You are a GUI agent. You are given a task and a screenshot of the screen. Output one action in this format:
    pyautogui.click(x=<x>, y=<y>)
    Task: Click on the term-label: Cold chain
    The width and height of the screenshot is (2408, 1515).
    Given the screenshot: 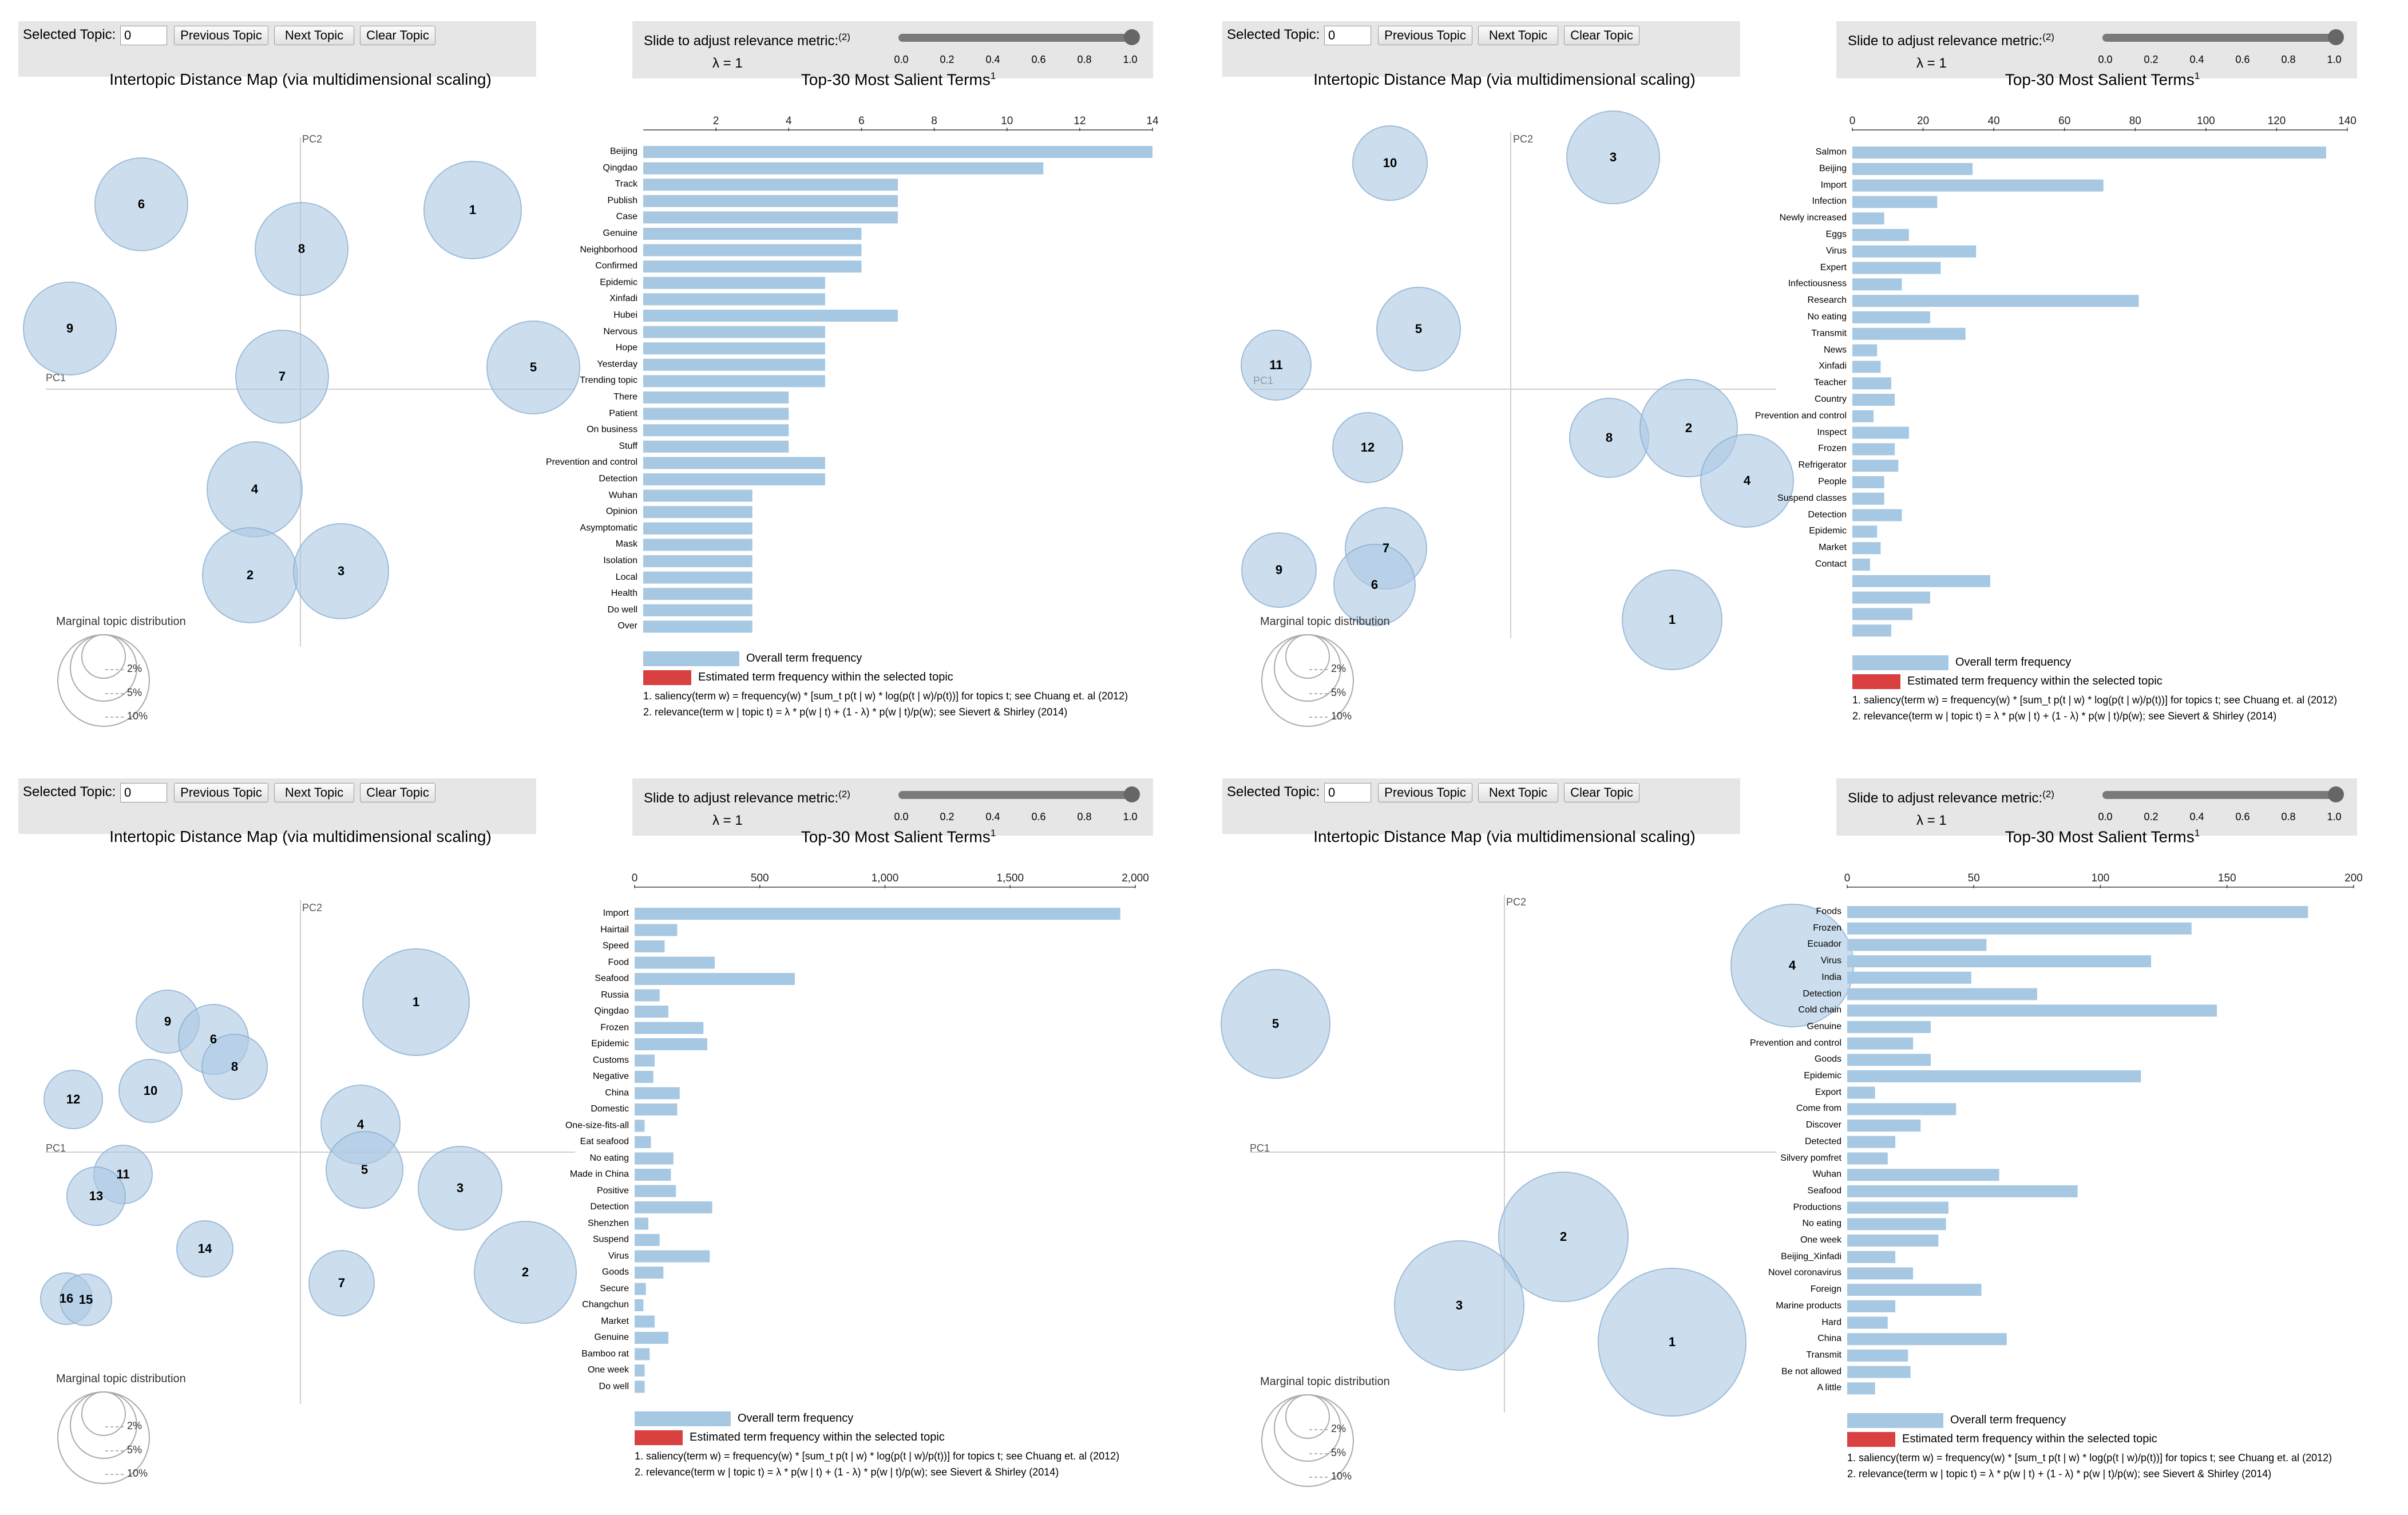 What is the action you would take?
    pyautogui.click(x=1819, y=1010)
    